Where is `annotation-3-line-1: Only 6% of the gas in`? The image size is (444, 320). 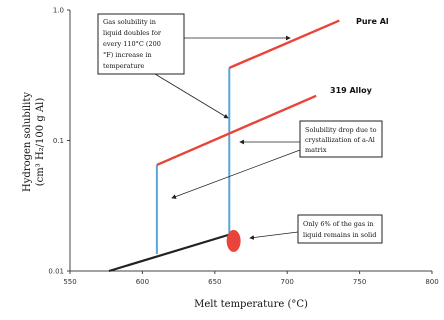 annotation-3-line-1: Only 6% of the gas in is located at coordinates (338, 224).